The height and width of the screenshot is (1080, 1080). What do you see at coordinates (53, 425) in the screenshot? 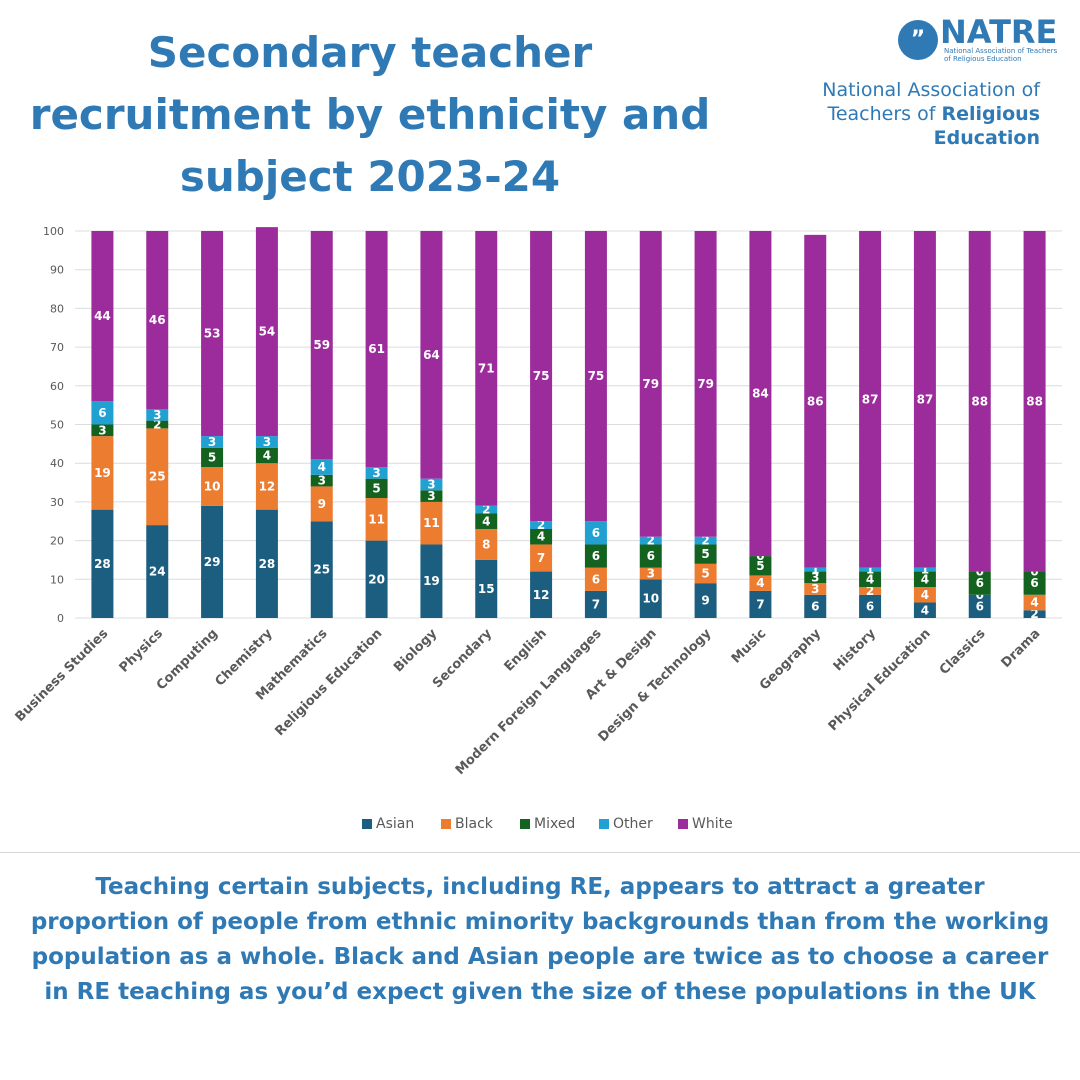
I see `y-axis: 0 10 20 30 40 50 60 70 80 90 100` at bounding box center [53, 425].